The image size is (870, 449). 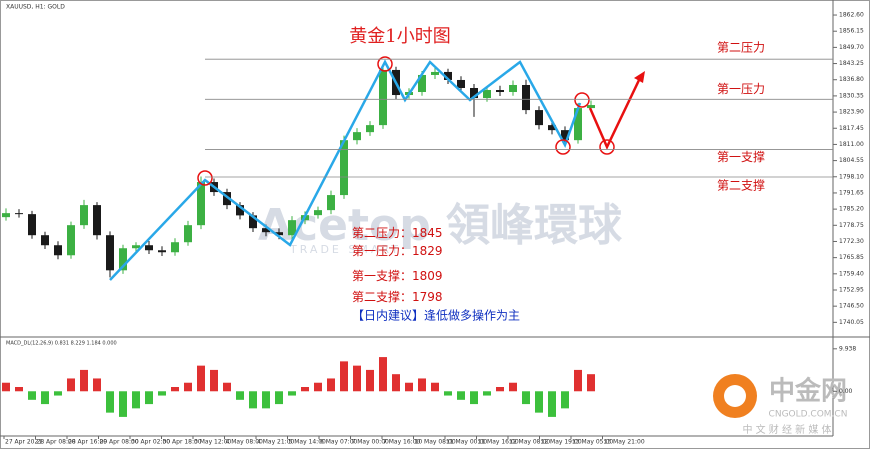 What do you see at coordinates (61, 344) in the screenshot?
I see `macd-title: MACD_DL(12,26,9) 0.831 8.229 1.184 0.000` at bounding box center [61, 344].